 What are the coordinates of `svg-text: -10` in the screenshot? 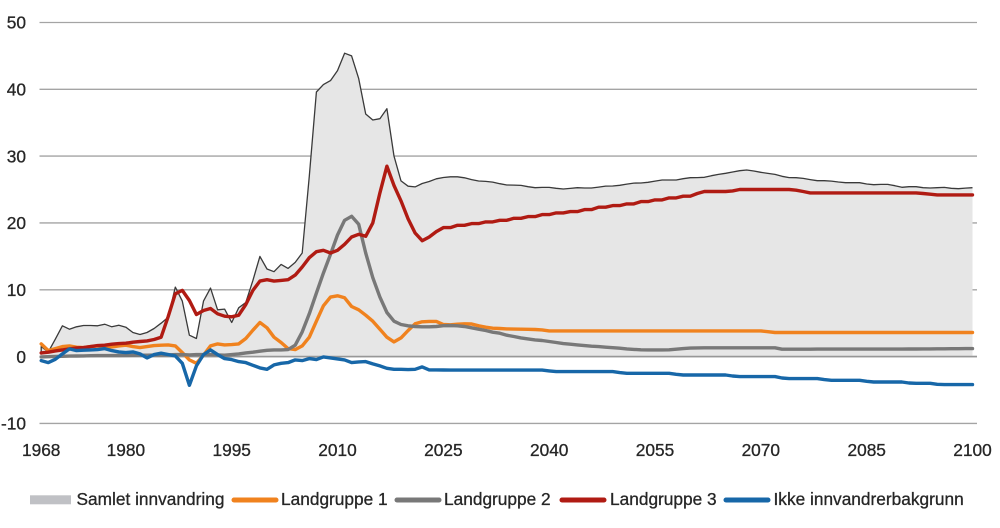 It's located at (13, 424).